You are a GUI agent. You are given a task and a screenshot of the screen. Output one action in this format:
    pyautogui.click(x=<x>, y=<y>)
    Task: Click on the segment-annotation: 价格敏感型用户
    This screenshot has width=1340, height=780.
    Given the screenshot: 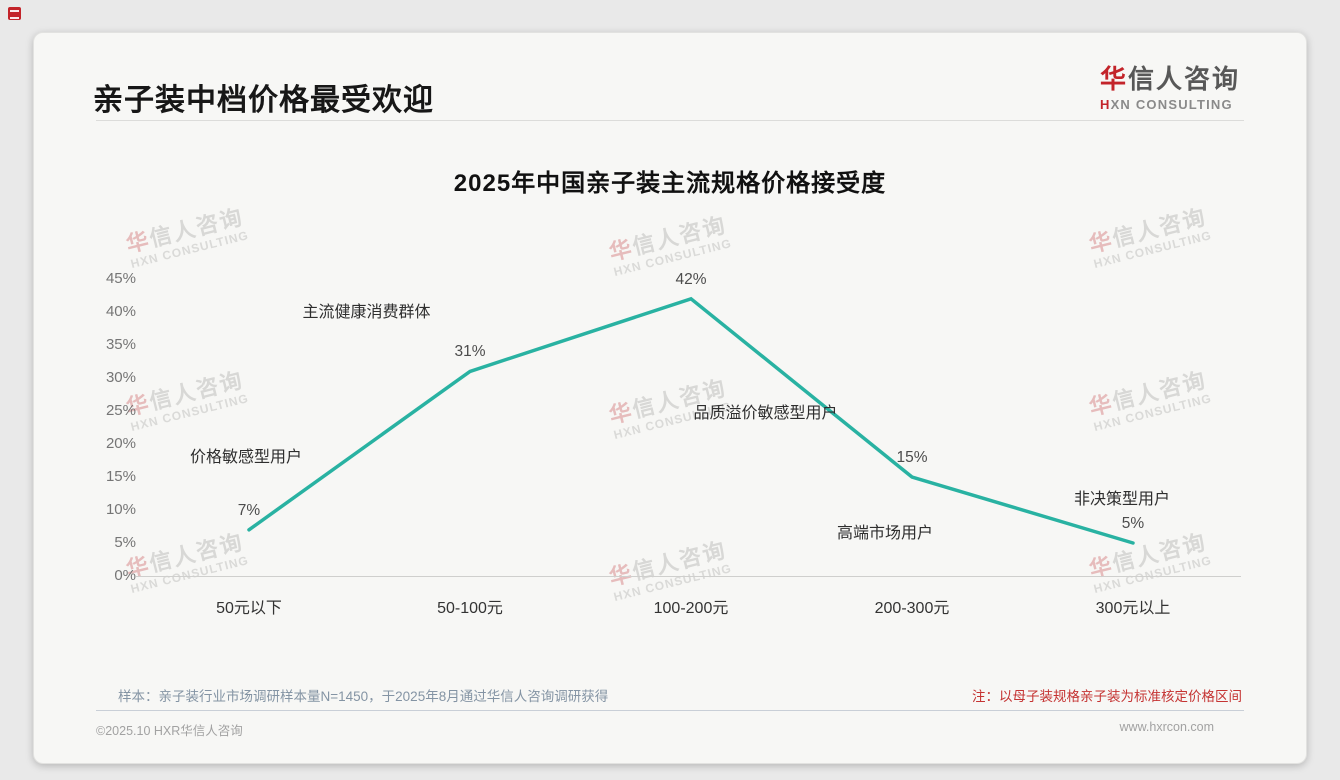 What is the action you would take?
    pyautogui.click(x=245, y=457)
    